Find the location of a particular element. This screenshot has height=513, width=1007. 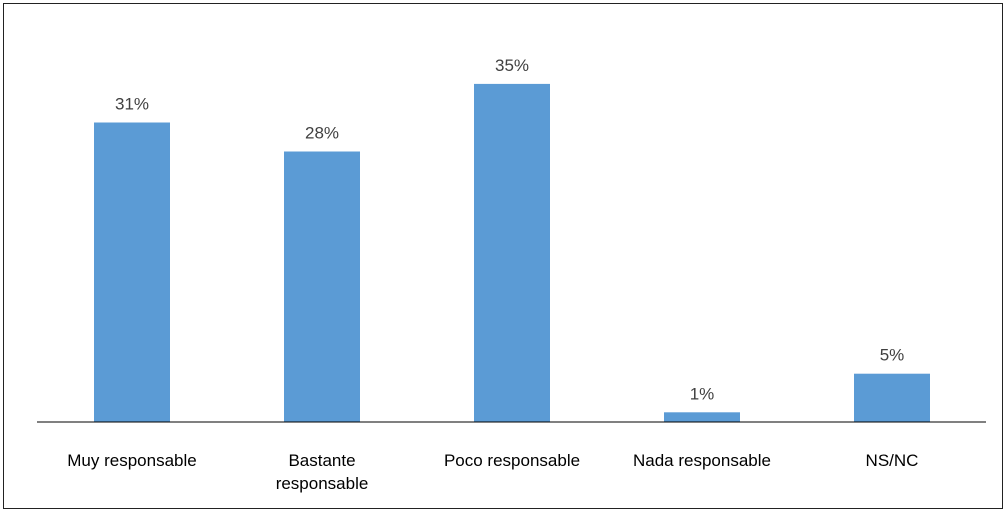

category-label-5: NS/NC is located at coordinates (892, 460).